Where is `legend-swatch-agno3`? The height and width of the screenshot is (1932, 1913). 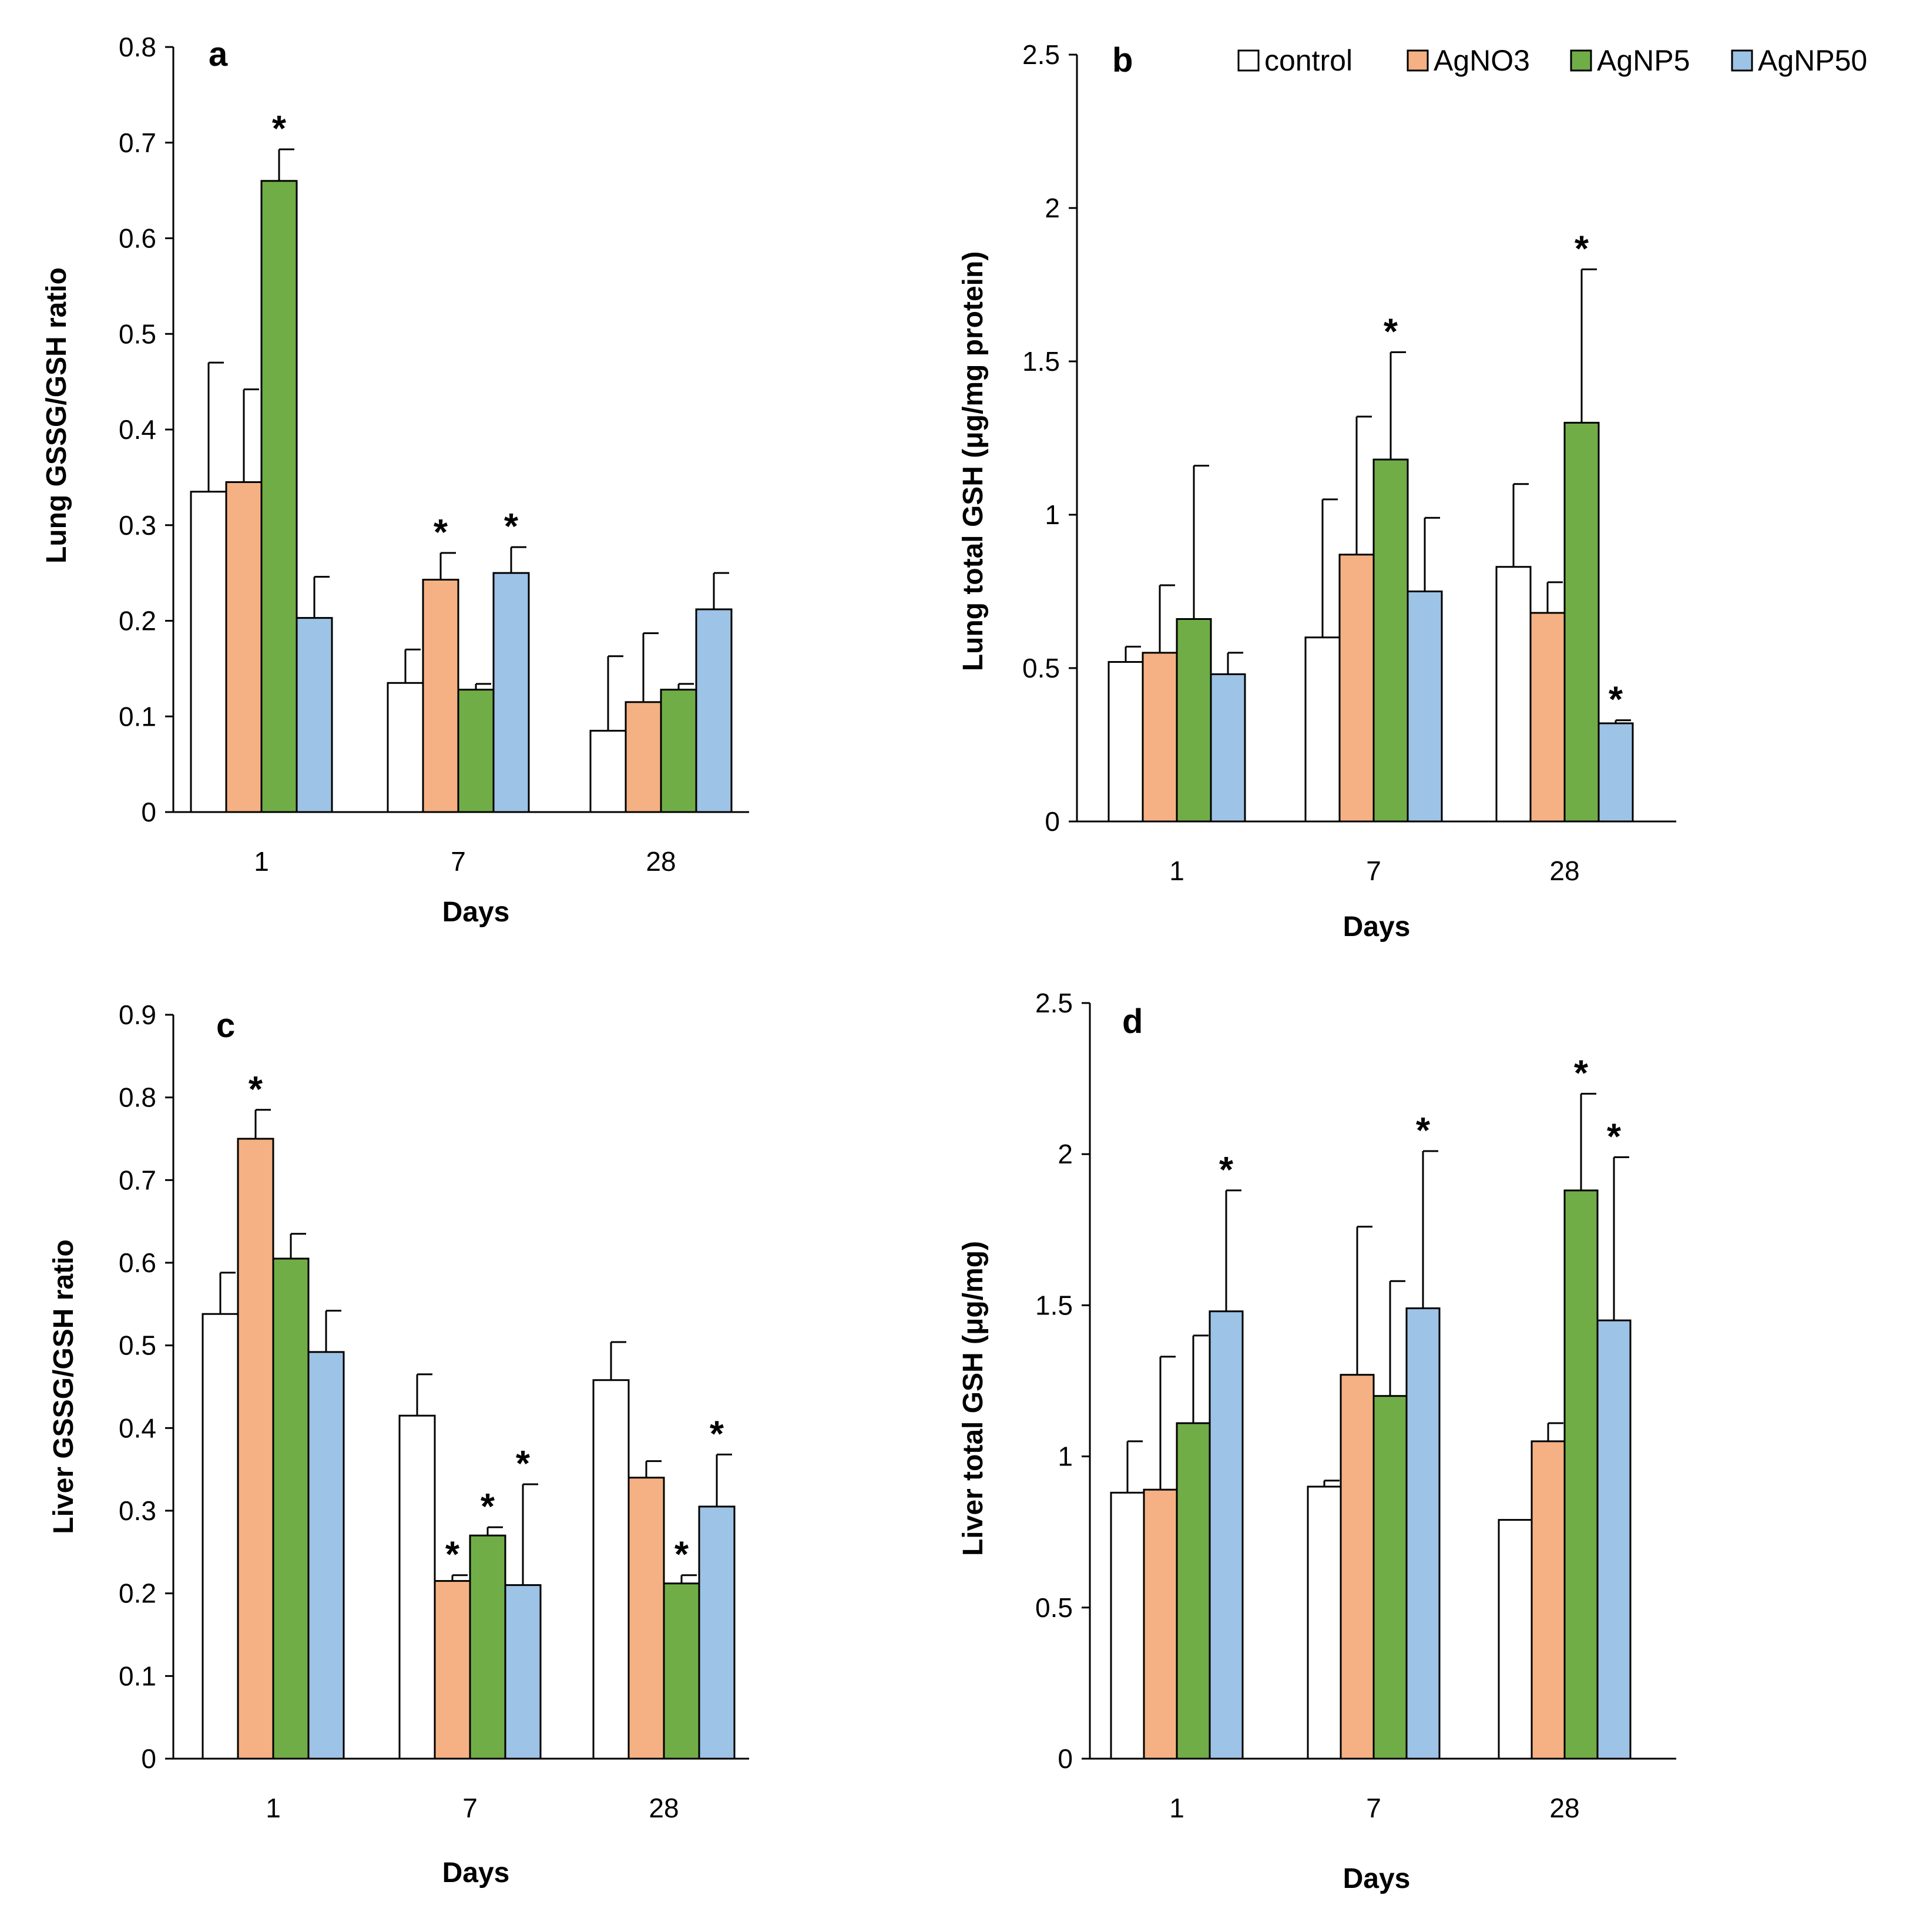 legend-swatch-agno3 is located at coordinates (1418, 60).